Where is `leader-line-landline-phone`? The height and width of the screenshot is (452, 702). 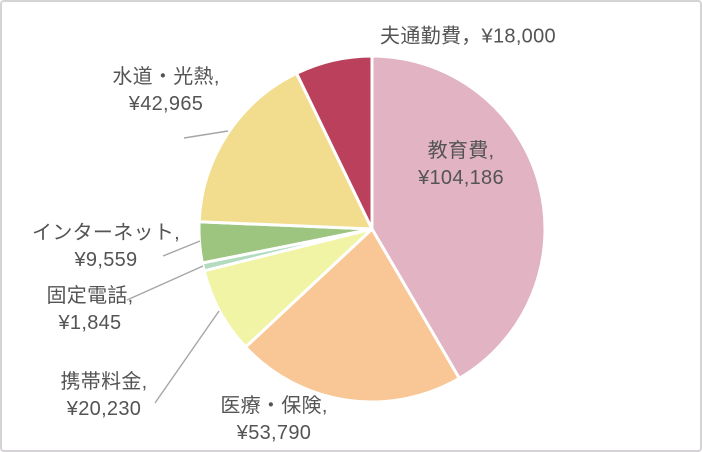 leader-line-landline-phone is located at coordinates (165, 283).